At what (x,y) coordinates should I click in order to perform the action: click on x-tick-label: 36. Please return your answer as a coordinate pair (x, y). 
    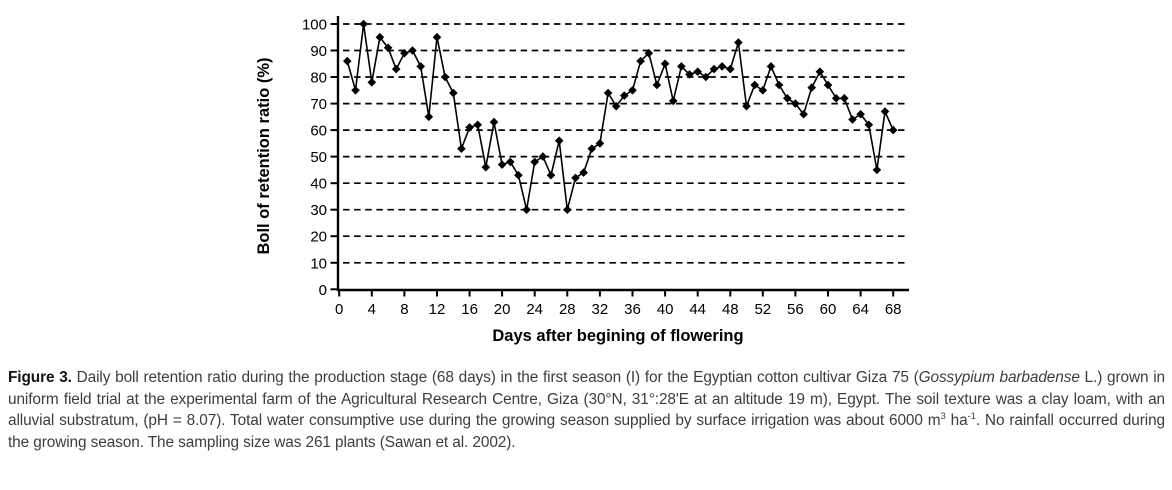
    Looking at the image, I should click on (632, 309).